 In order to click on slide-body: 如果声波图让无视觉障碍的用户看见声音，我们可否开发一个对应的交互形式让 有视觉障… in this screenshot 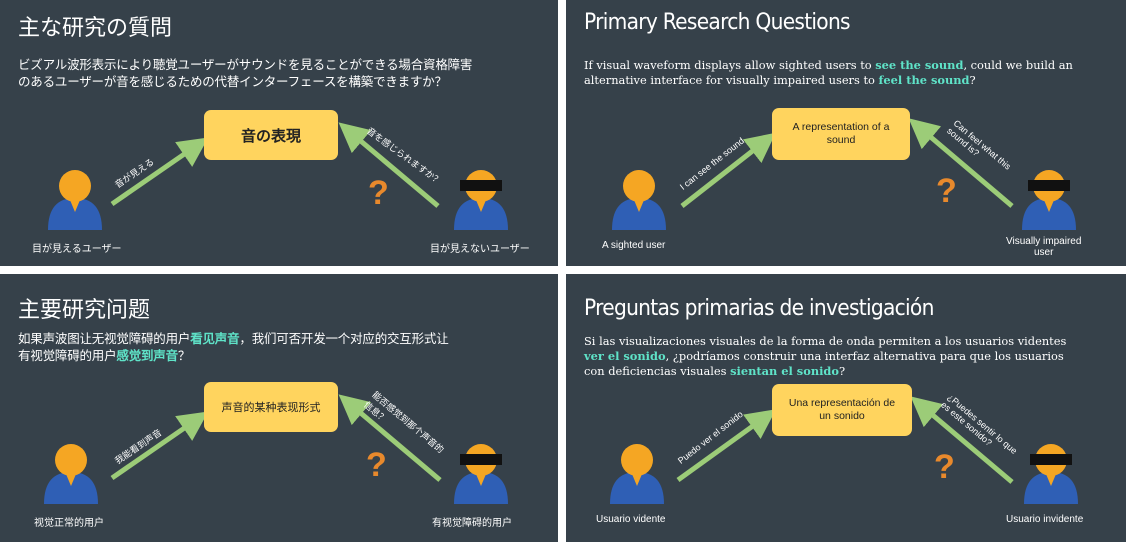, I will do `click(233, 347)`.